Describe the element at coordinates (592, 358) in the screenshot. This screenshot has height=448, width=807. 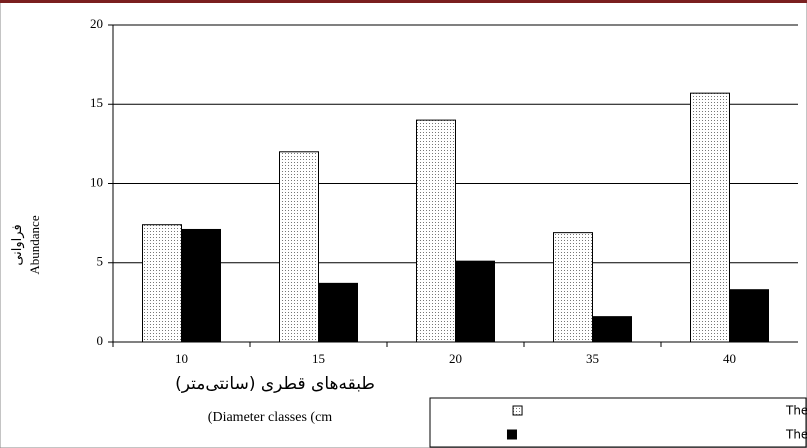
I see `x-tick-label: 35` at that location.